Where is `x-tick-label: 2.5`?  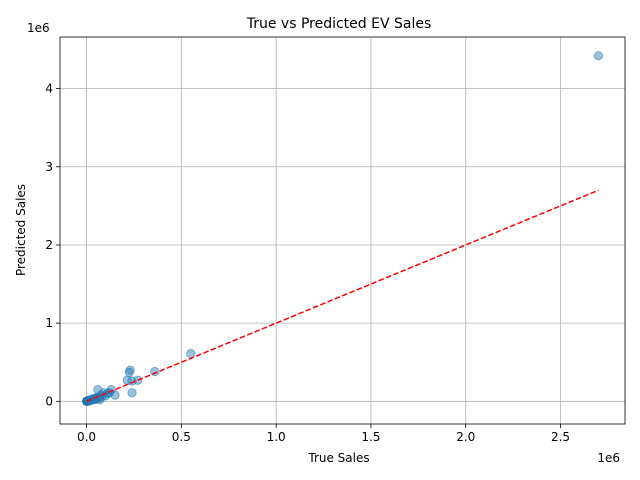 x-tick-label: 2.5 is located at coordinates (560, 437).